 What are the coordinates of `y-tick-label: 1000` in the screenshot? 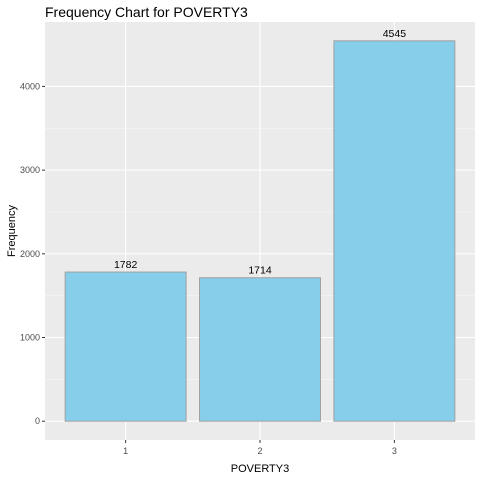 It's located at (30, 337).